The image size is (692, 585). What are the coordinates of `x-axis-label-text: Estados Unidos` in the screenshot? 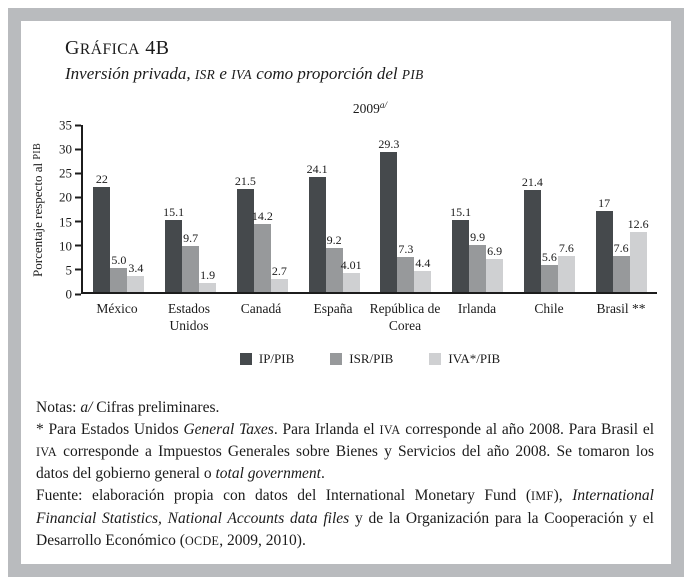 It's located at (189, 317).